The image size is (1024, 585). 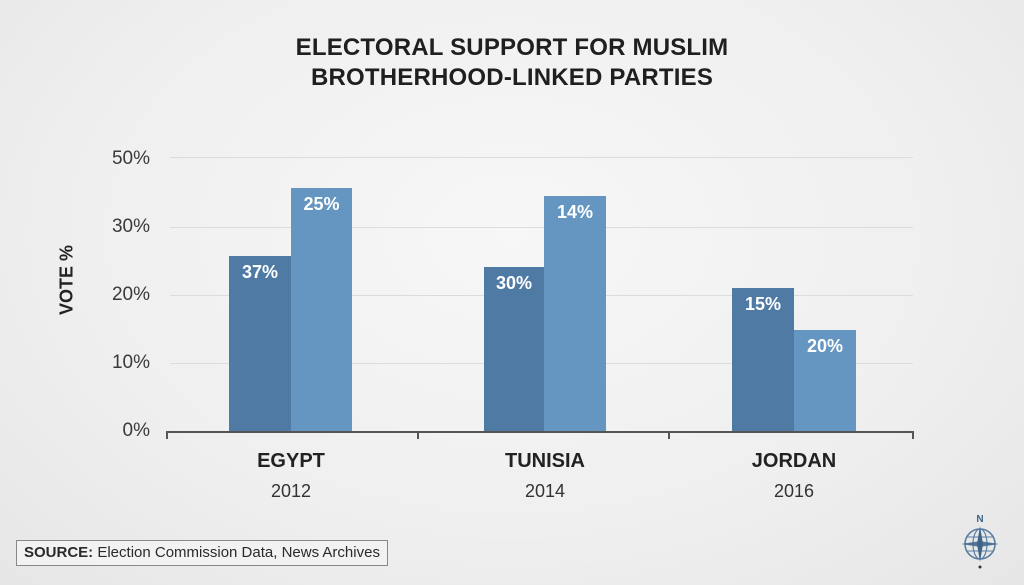 What do you see at coordinates (130, 294) in the screenshot?
I see `y-tick-20: 20%` at bounding box center [130, 294].